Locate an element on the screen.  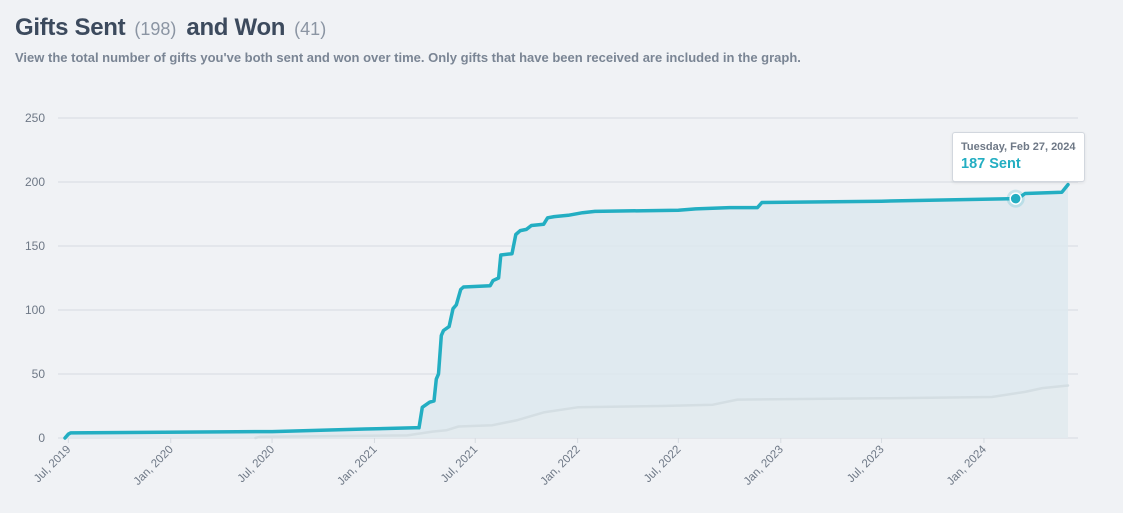
y-tick-label: 150 is located at coordinates (35, 246).